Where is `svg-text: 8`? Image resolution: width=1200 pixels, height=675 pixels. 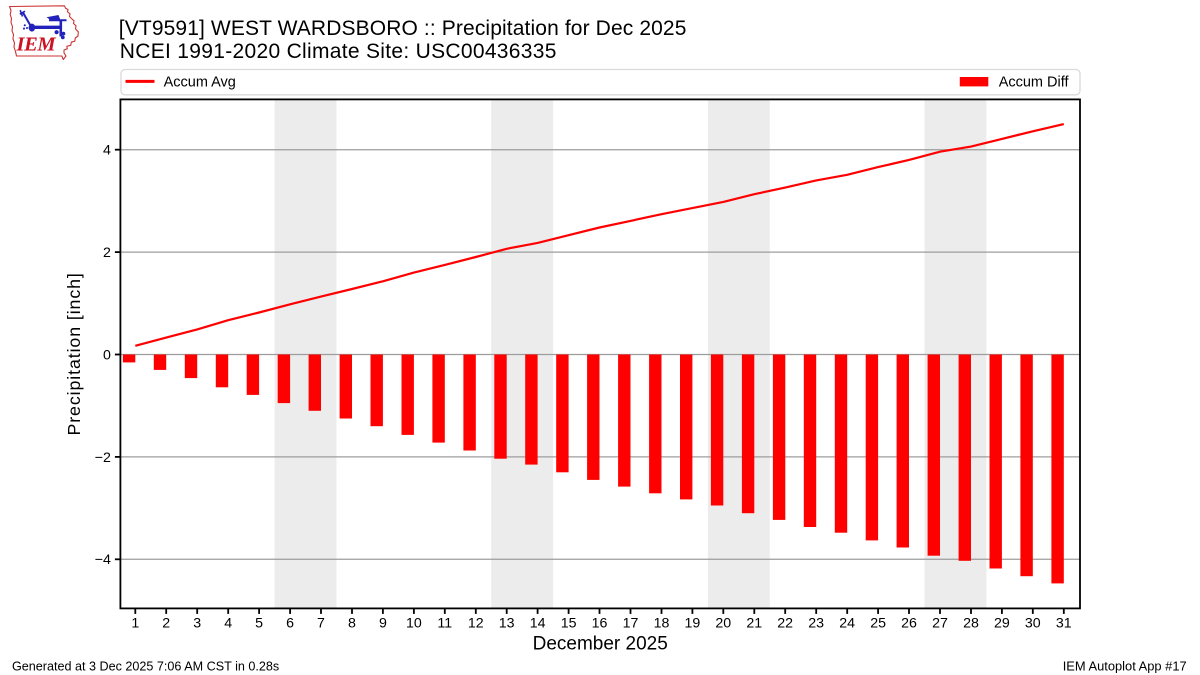 svg-text: 8 is located at coordinates (352, 624).